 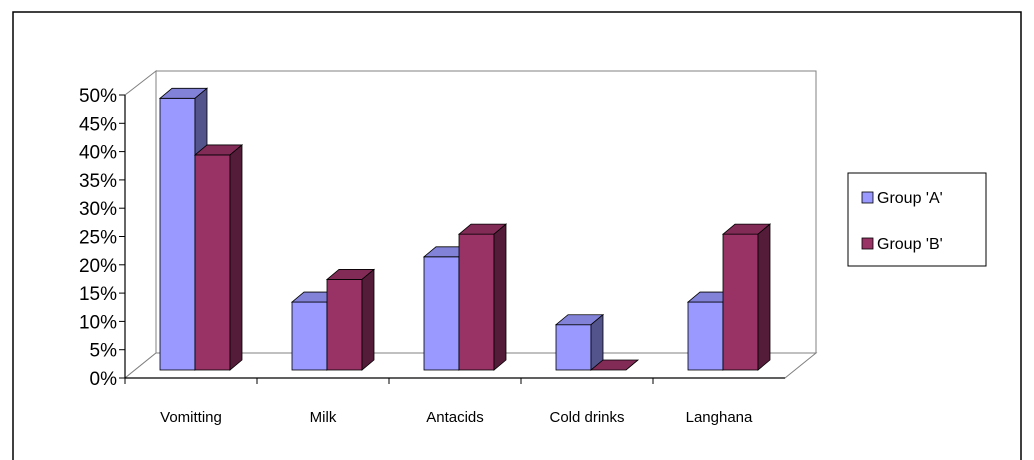 What do you see at coordinates (98, 153) in the screenshot?
I see `y-tick-label: 40%` at bounding box center [98, 153].